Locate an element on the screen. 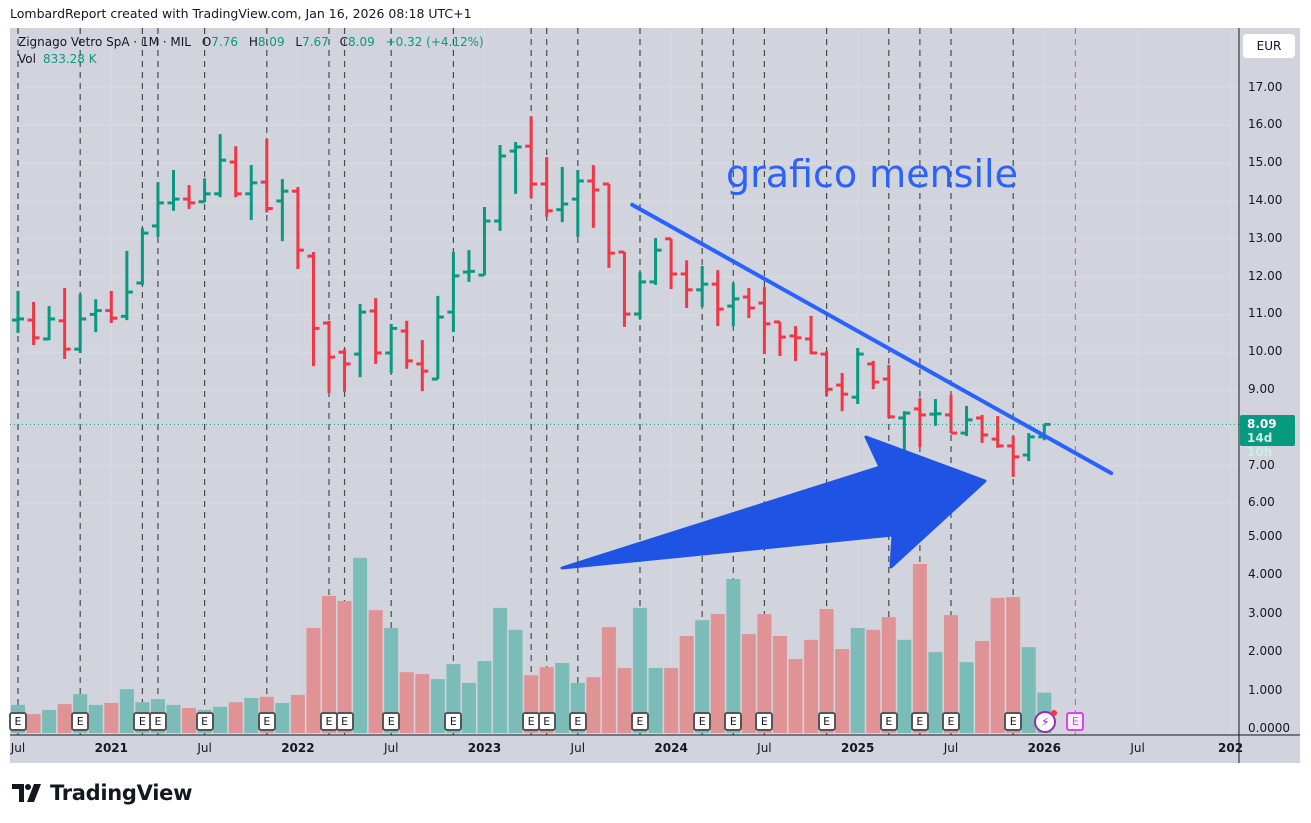 This screenshot has height=823, width=1311. price-tick-label: 11.00 is located at coordinates (1265, 313).